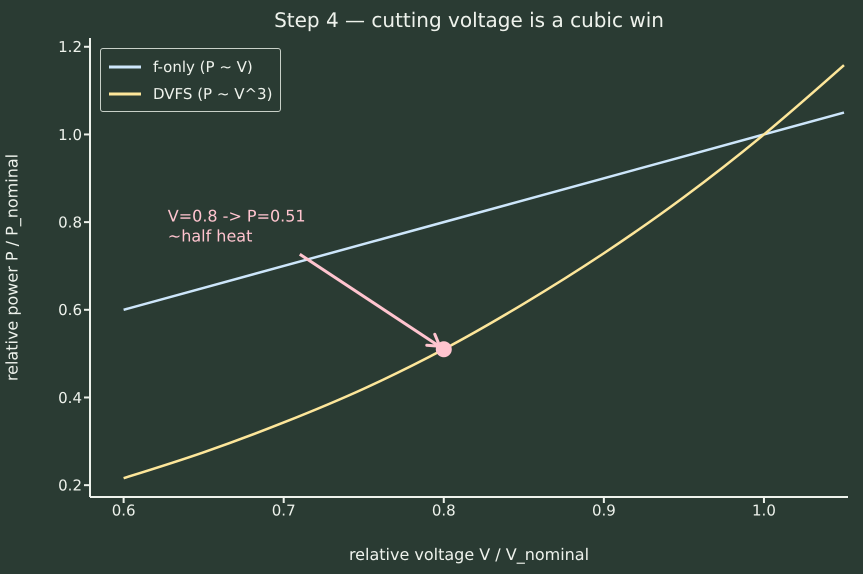 Image resolution: width=863 pixels, height=574 pixels. I want to click on x-tick-label: 1.0, so click(764, 511).